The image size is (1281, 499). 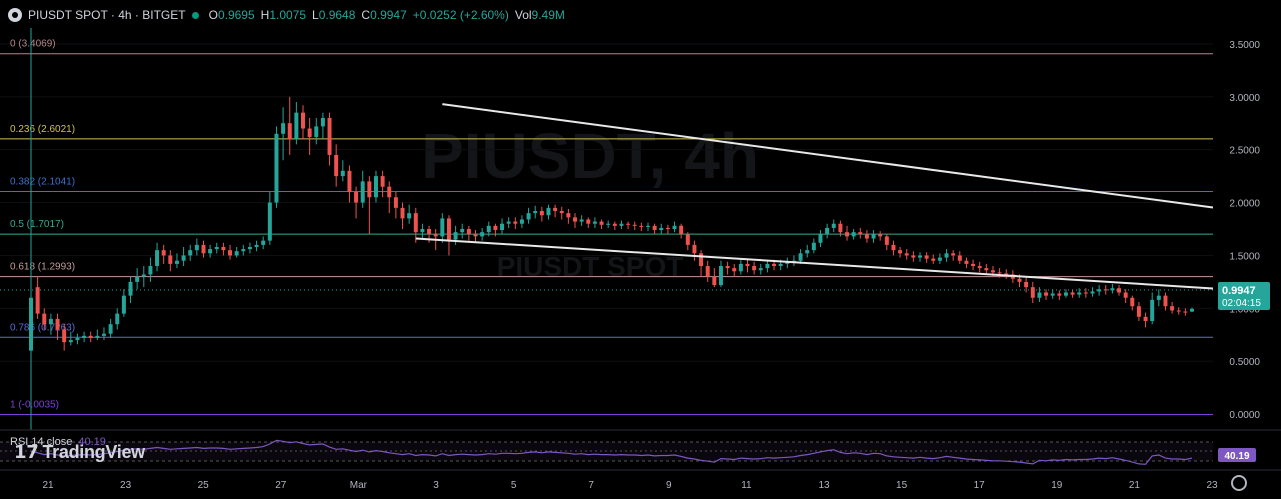 What do you see at coordinates (107, 15) in the screenshot?
I see `symbol-title: PIUSDT SPOT · 4h · BITGET` at bounding box center [107, 15].